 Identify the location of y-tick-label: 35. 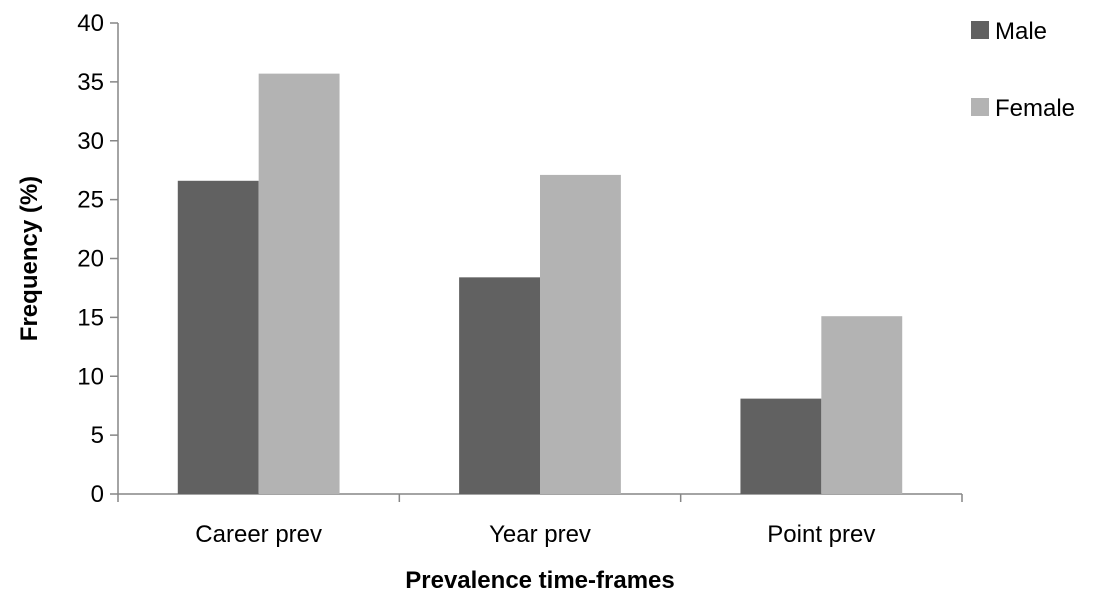
(90, 82).